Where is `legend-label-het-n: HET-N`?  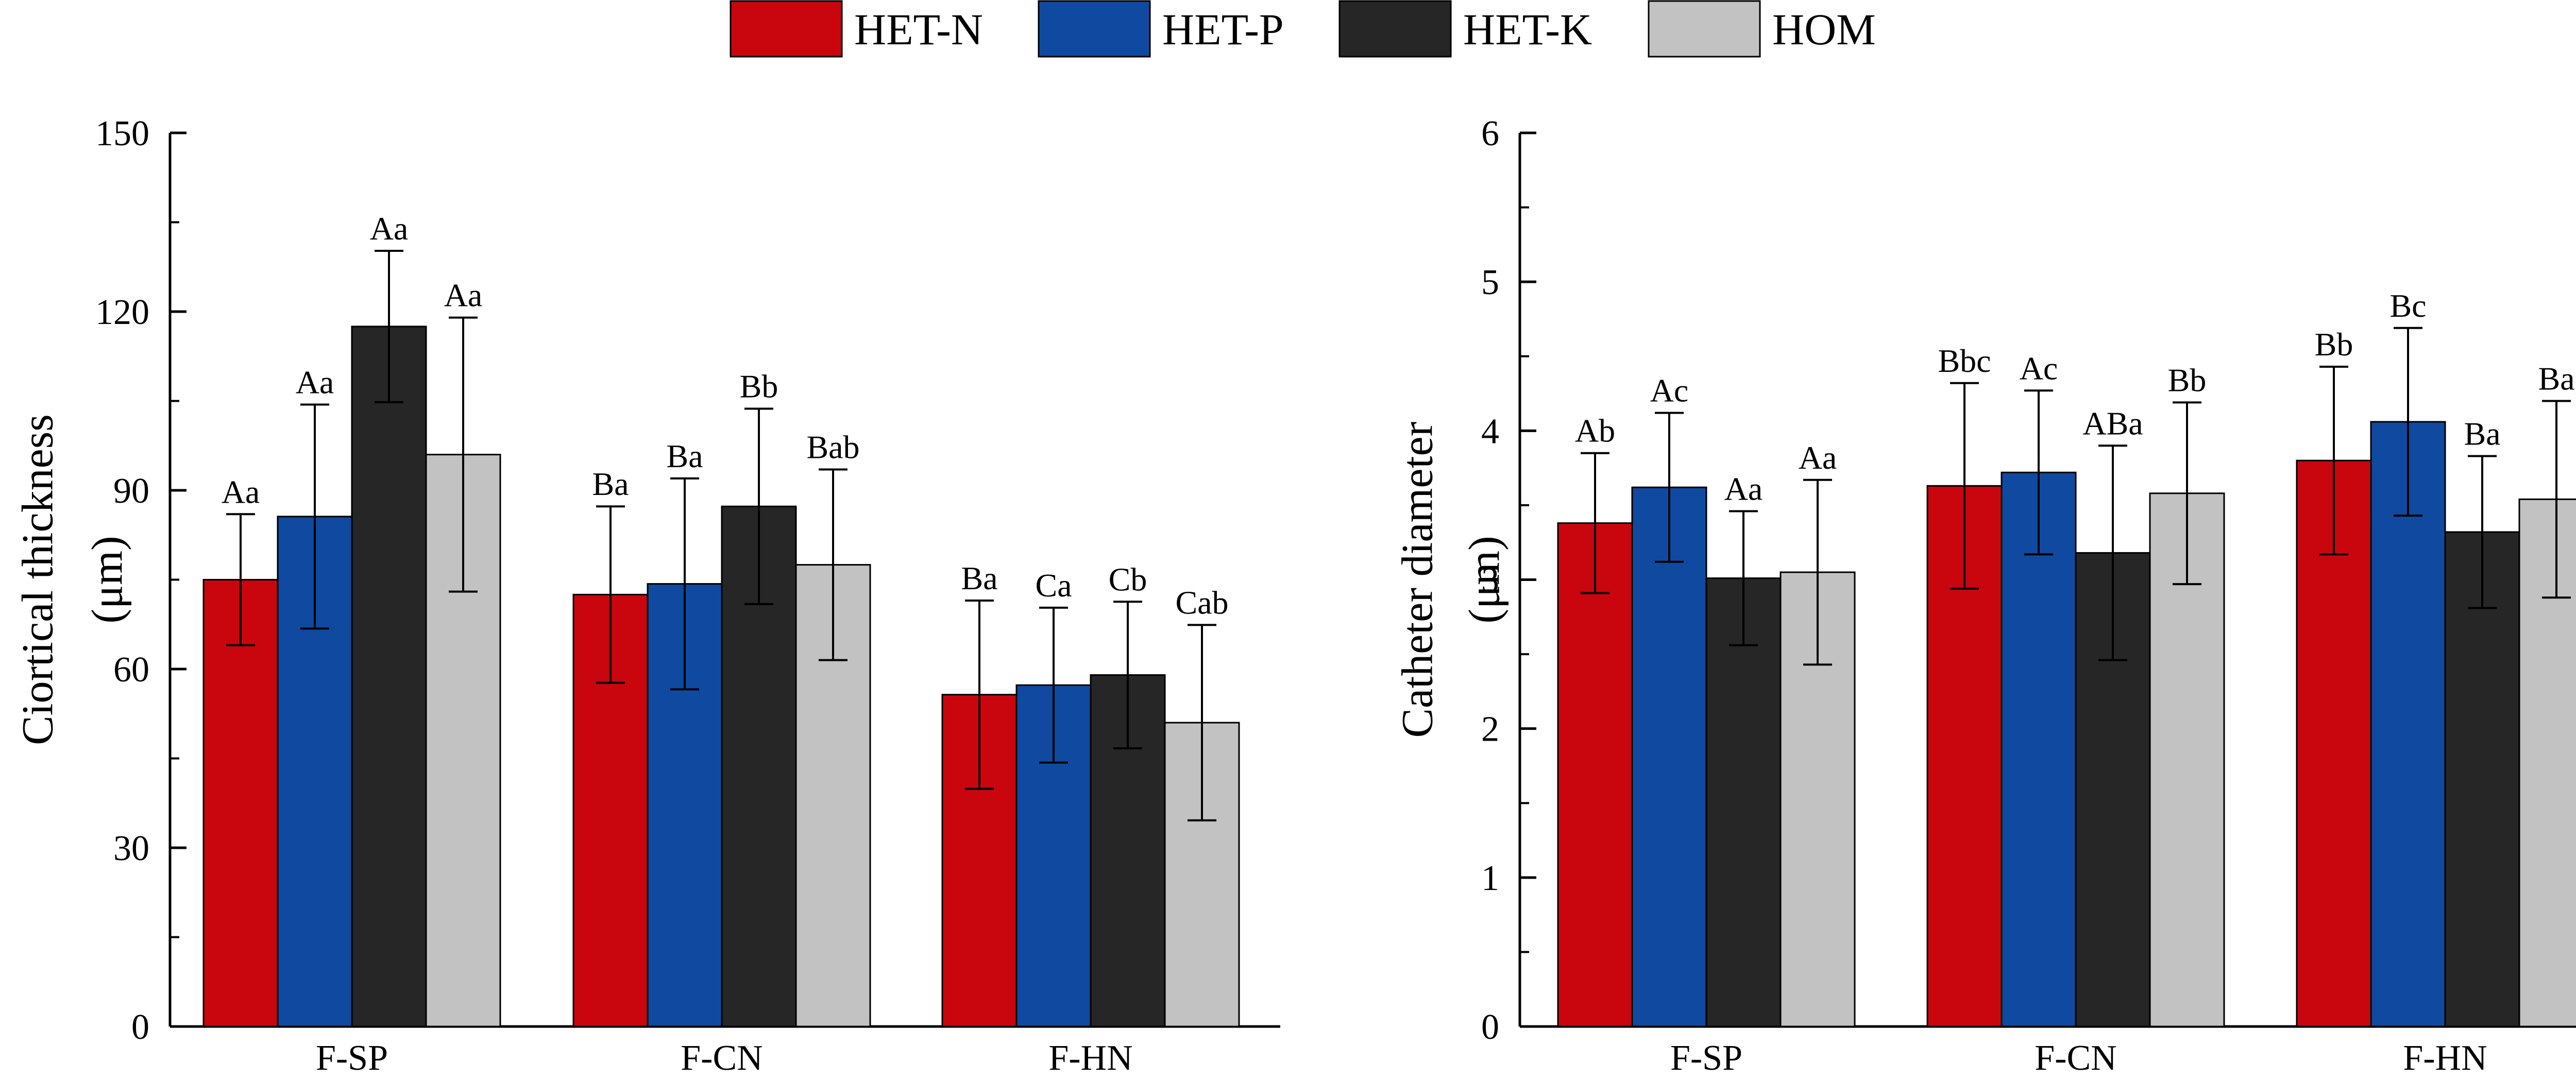
legend-label-het-n: HET-N is located at coordinates (918, 29).